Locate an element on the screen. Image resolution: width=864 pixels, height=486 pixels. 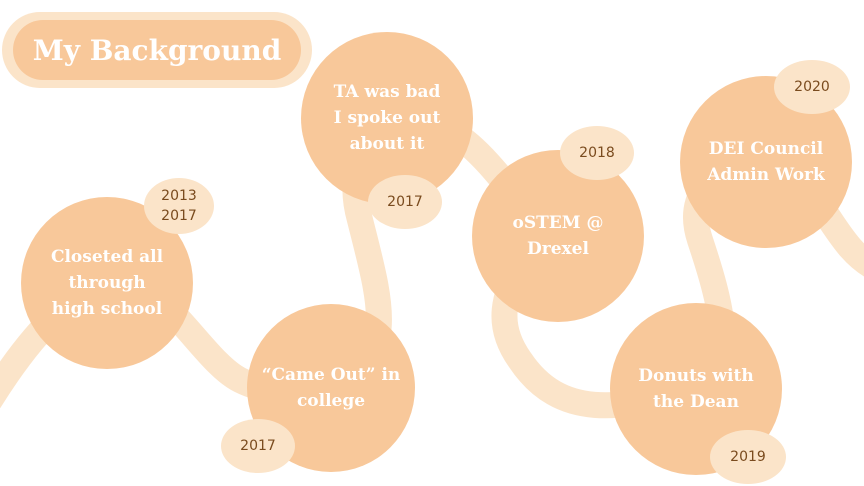
milestone-label: Donuts with the Dean is located at coordinates (696, 389).